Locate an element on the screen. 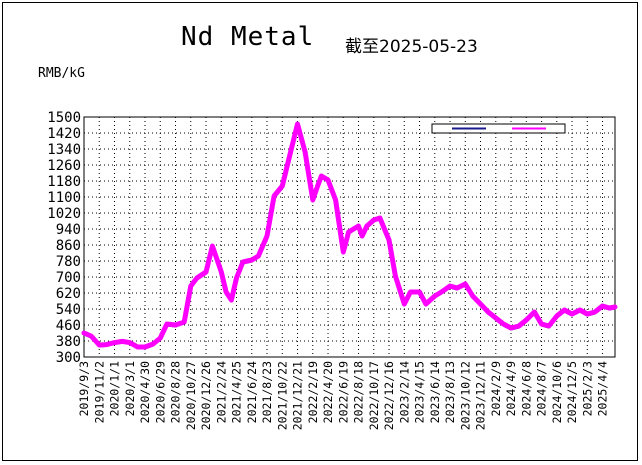 This screenshot has height=465, width=642. x-tick-label: 2022/4/20 is located at coordinates (328, 392).